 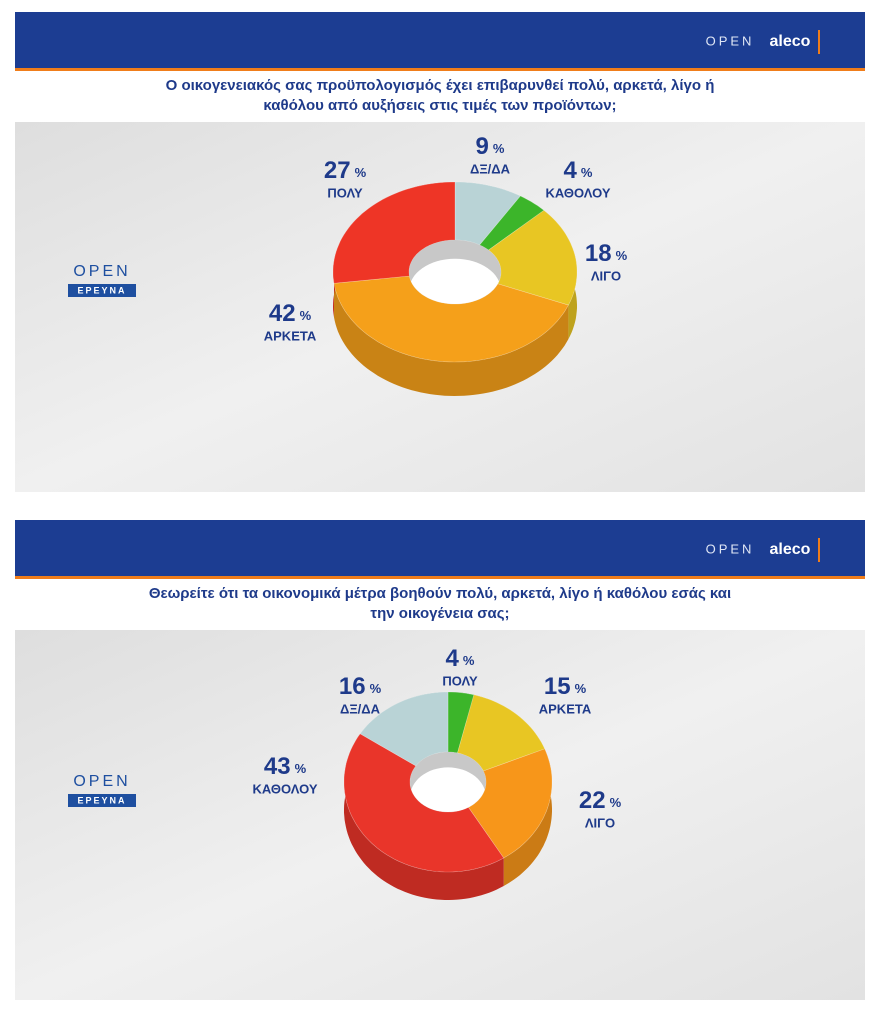 I want to click on value-number: 43, so click(x=277, y=766).